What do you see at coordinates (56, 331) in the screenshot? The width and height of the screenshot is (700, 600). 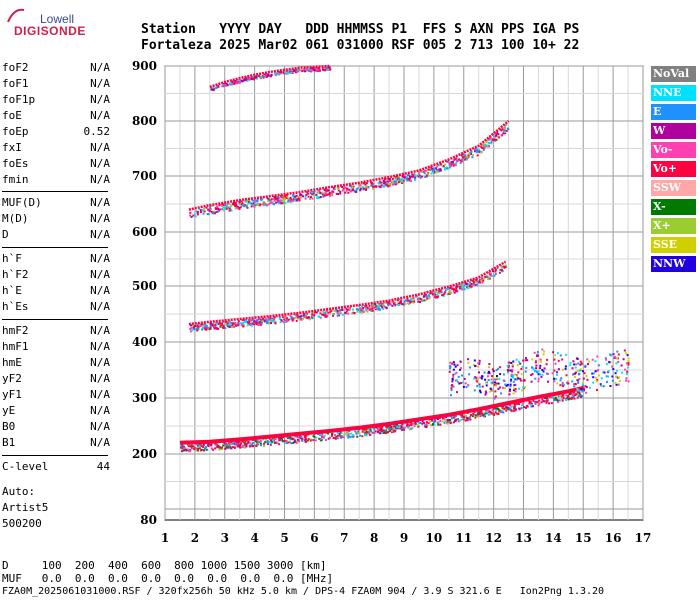 I see `param-row: hmF2 N/A` at bounding box center [56, 331].